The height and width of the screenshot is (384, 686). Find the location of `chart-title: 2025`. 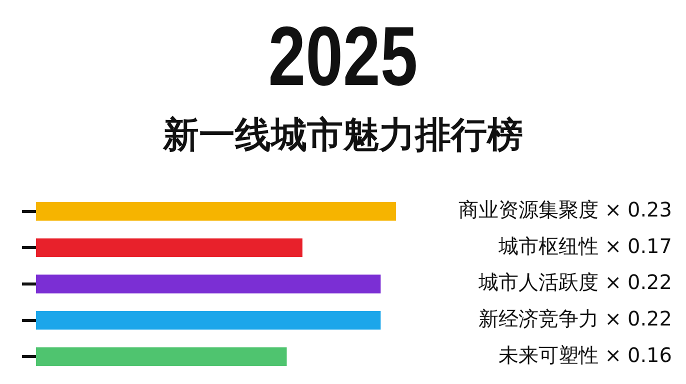

chart-title: 2025 is located at coordinates (343, 56).